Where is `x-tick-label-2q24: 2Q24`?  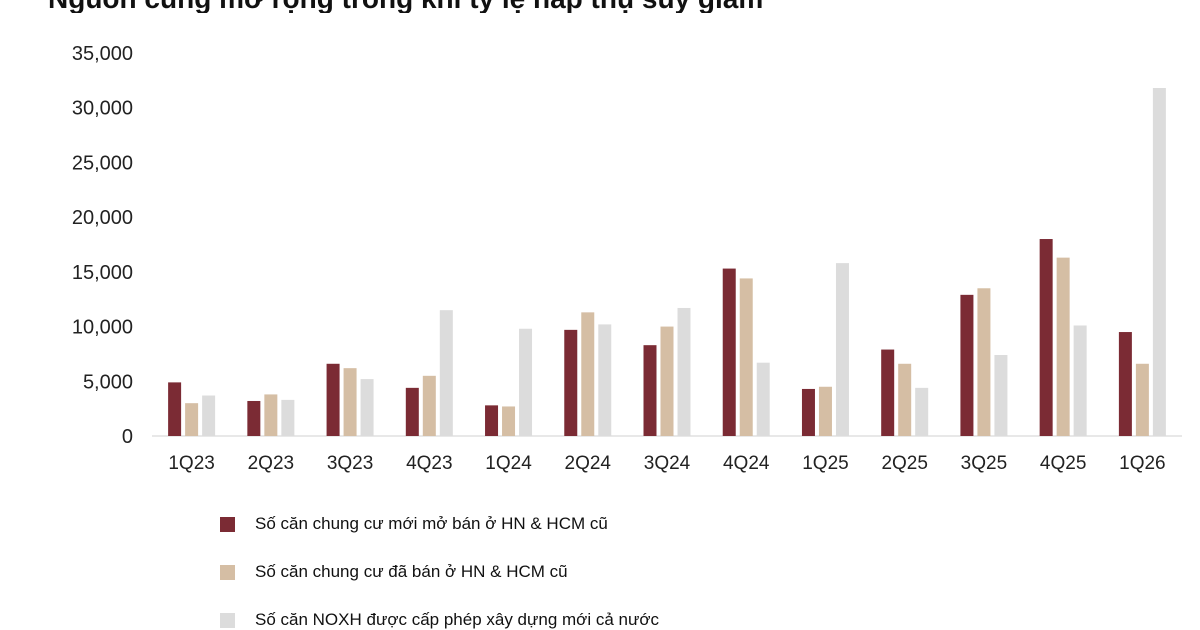
x-tick-label-2q24: 2Q24 is located at coordinates (588, 463).